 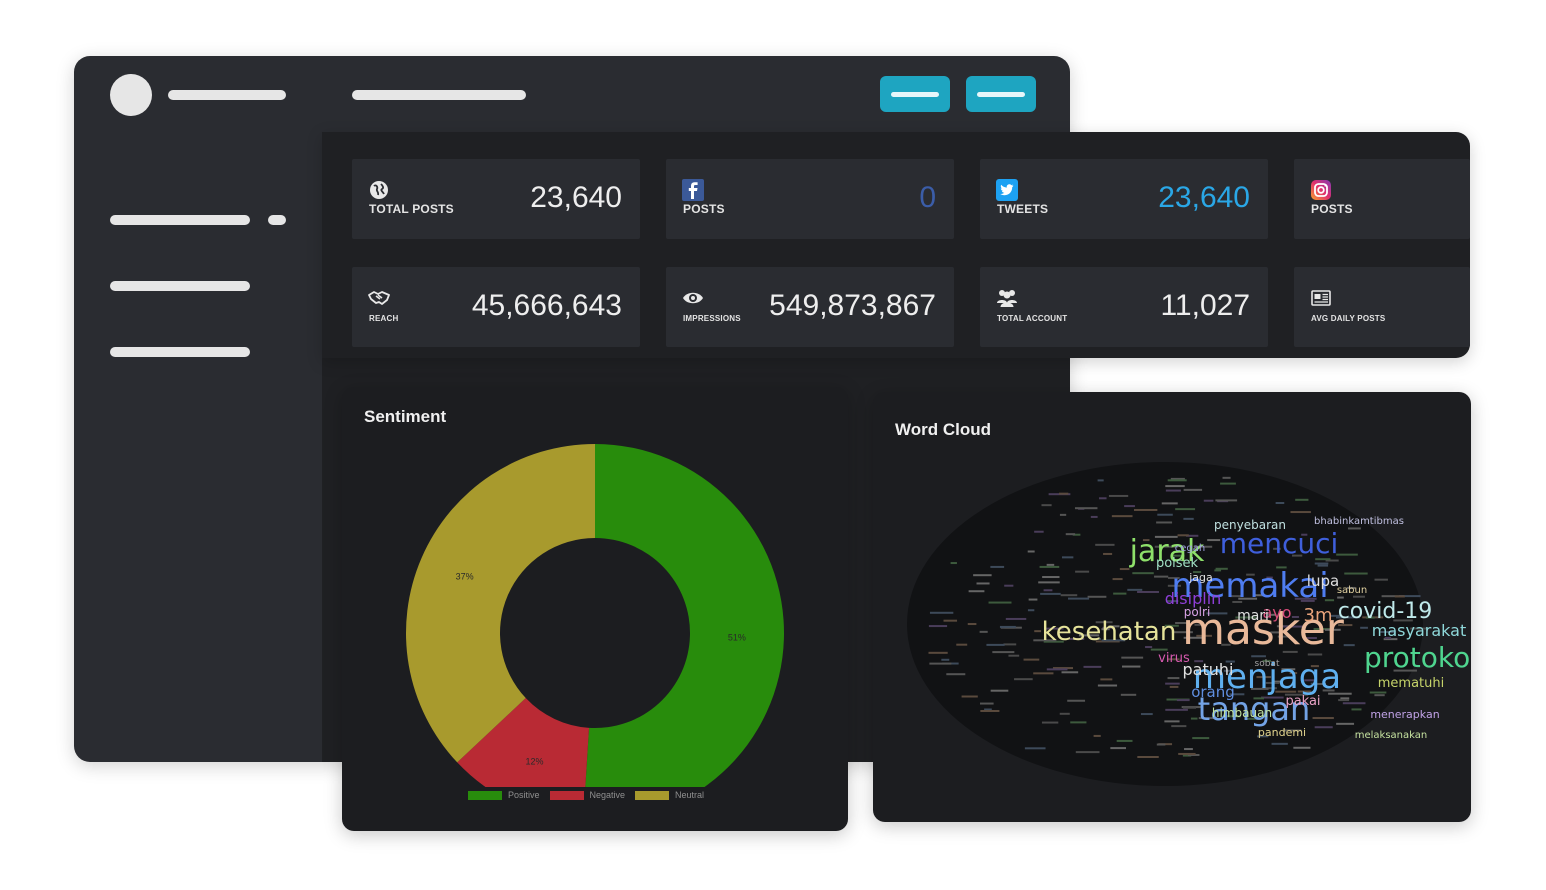 I want to click on word-cloud-word: lupa, so click(x=1323, y=581).